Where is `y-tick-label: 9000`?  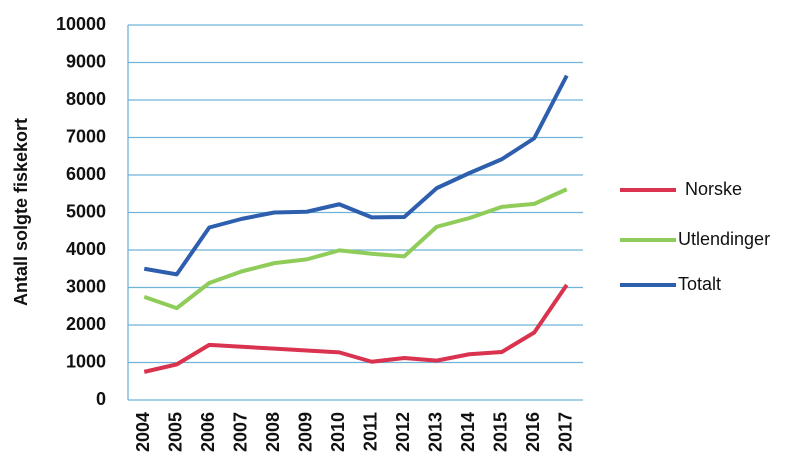
y-tick-label: 9000 is located at coordinates (86, 61).